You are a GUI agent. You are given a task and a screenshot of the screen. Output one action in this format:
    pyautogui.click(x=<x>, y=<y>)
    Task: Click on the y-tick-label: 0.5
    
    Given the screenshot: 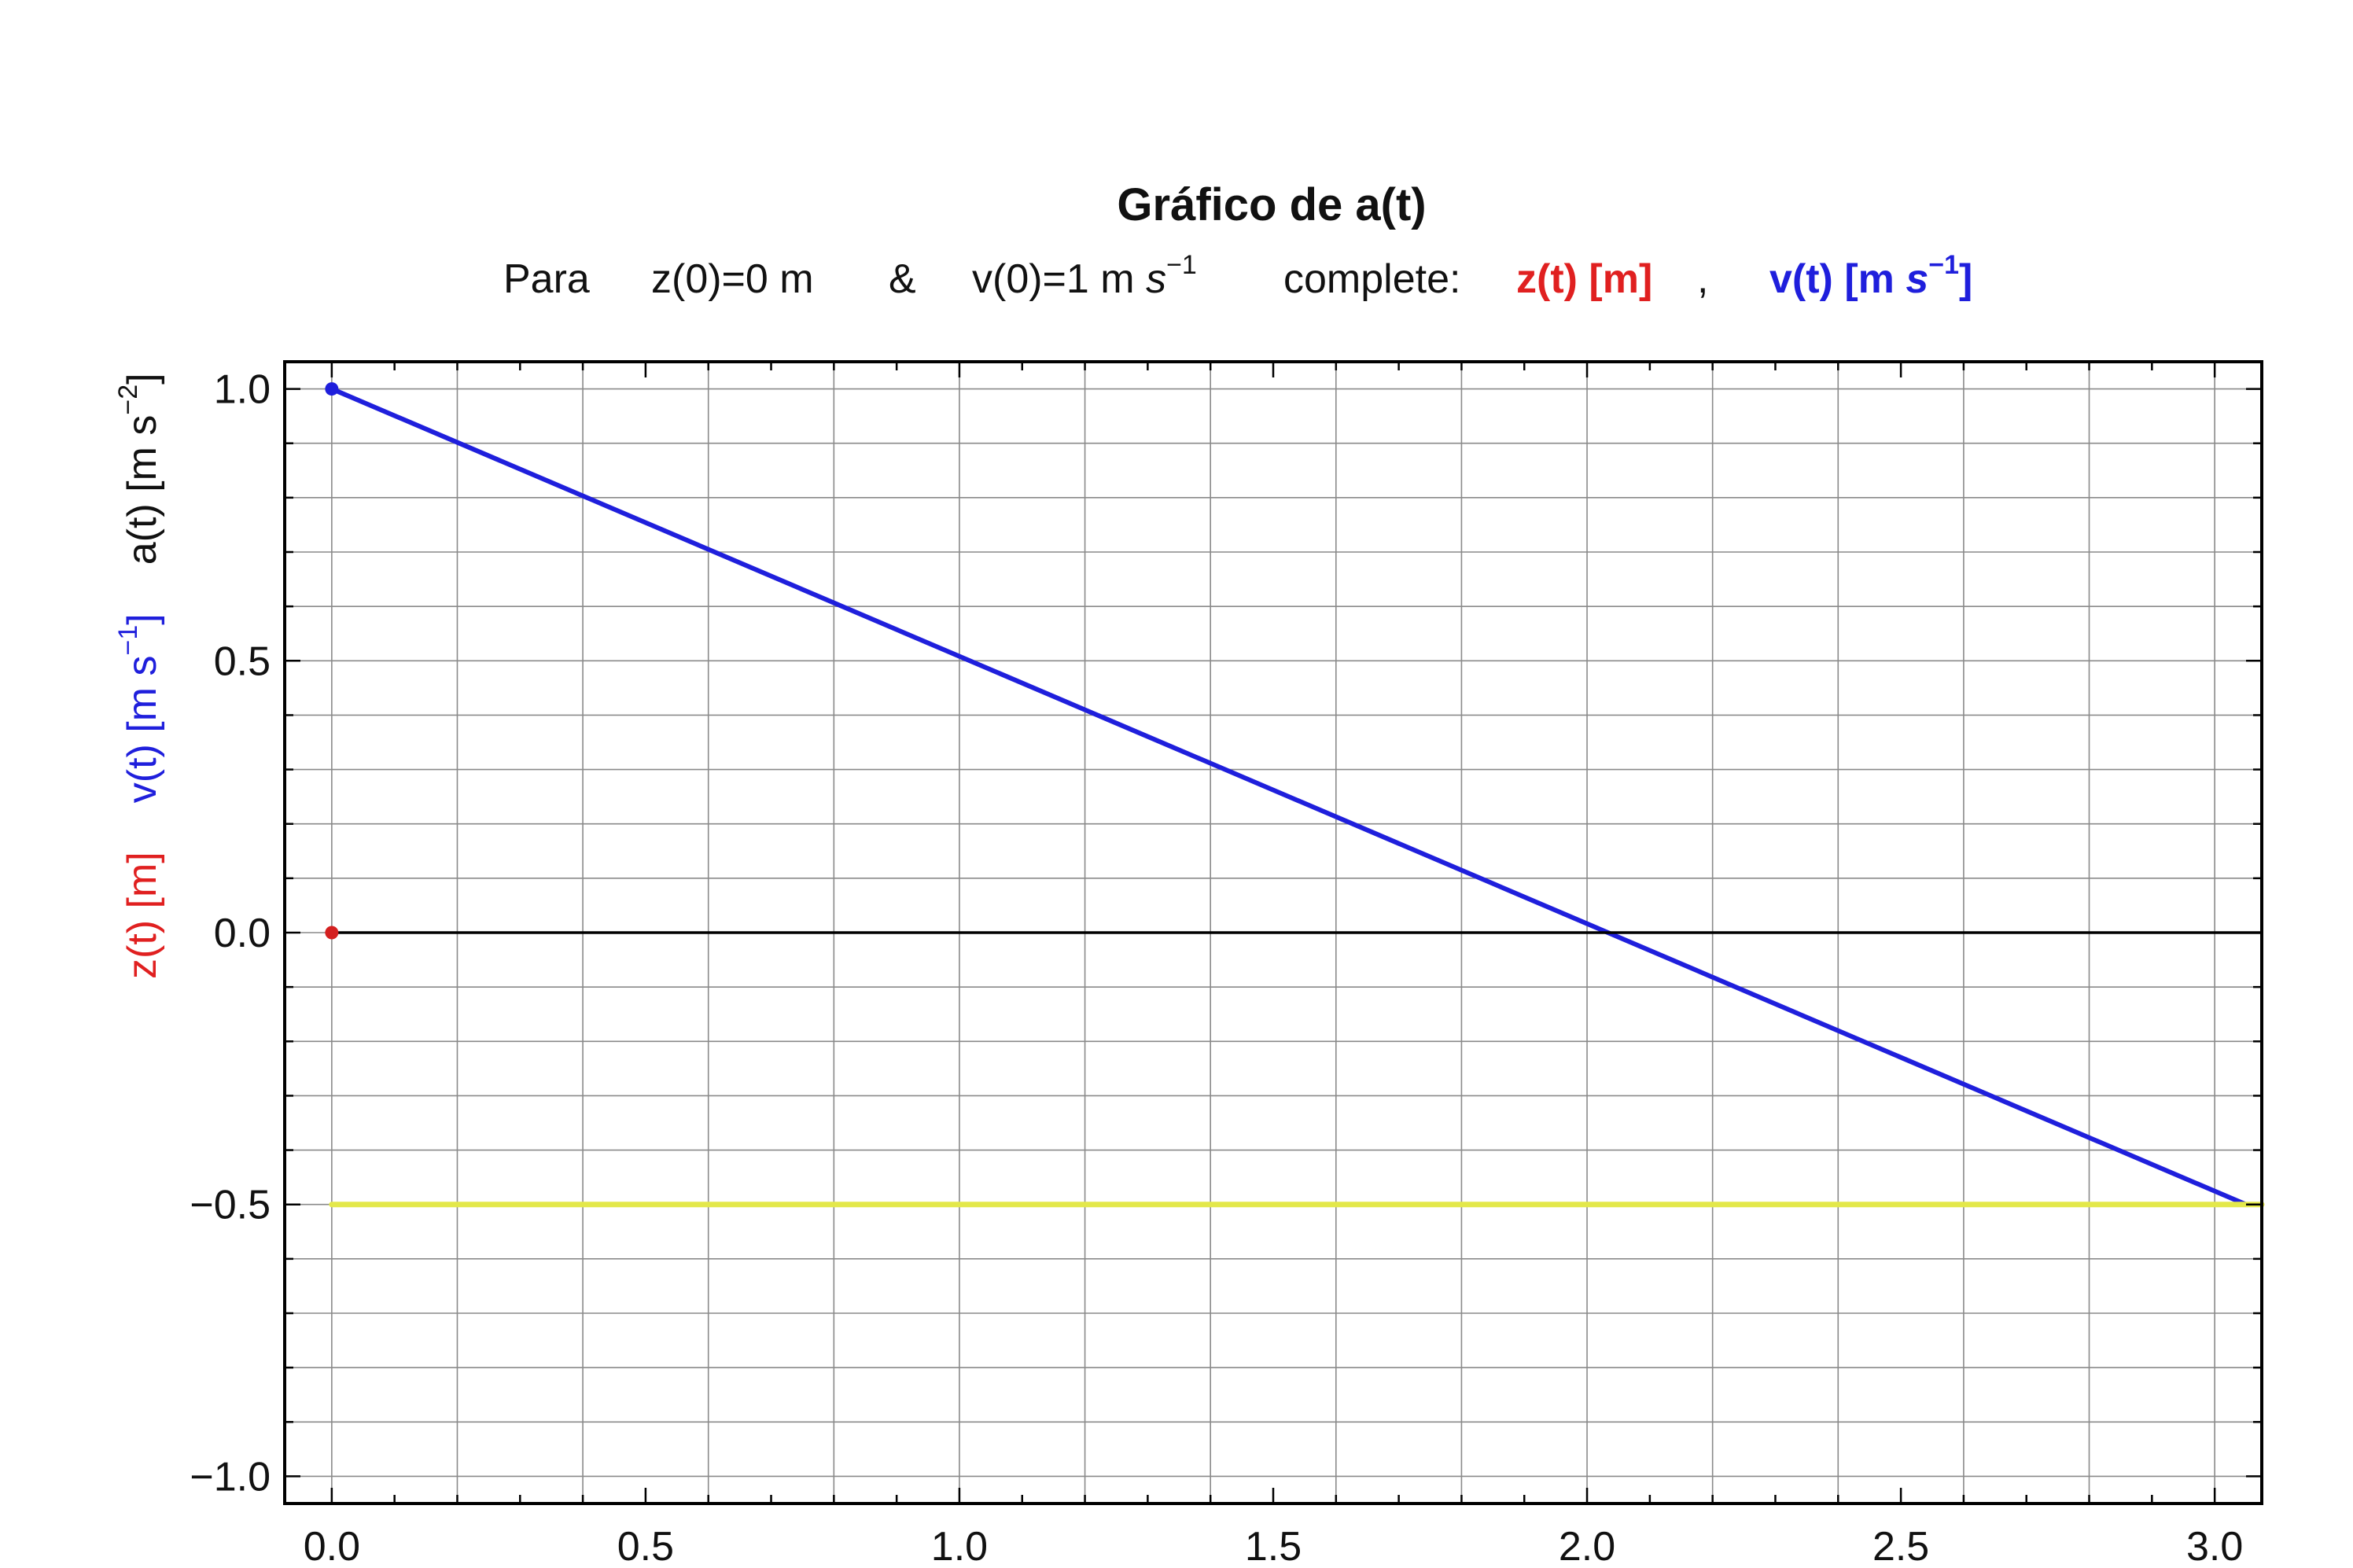 What is the action you would take?
    pyautogui.click(x=242, y=661)
    